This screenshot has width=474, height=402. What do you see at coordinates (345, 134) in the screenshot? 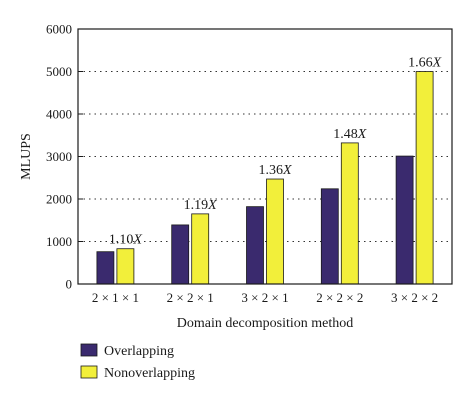
I see `speedup-value: 1.48` at bounding box center [345, 134].